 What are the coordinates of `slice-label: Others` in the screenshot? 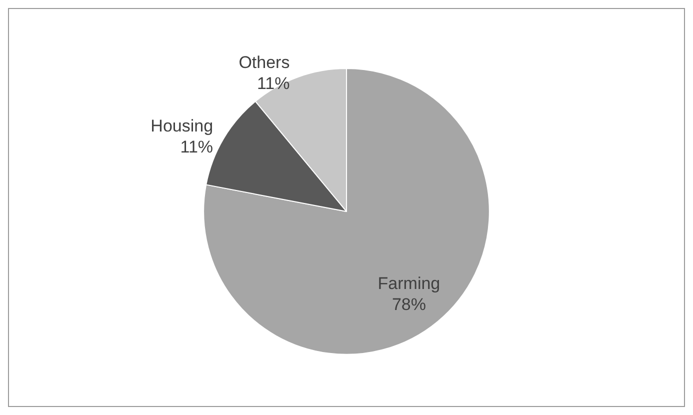 It's located at (264, 62).